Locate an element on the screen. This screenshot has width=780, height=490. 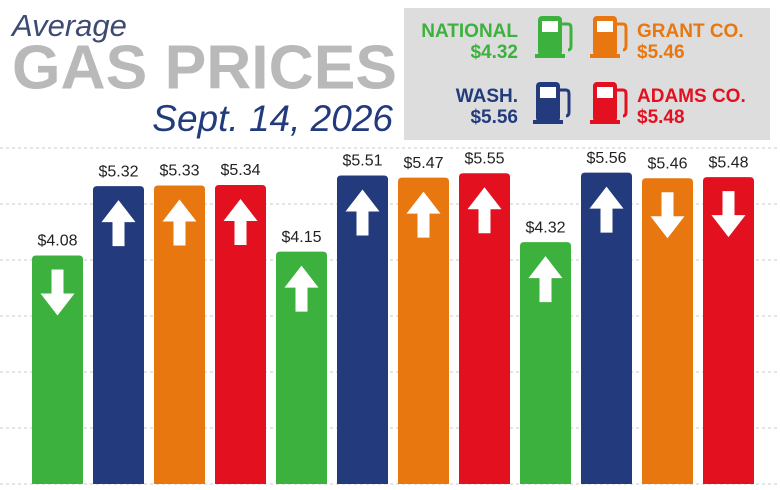
legend-price: $5.56 is located at coordinates (494, 117).